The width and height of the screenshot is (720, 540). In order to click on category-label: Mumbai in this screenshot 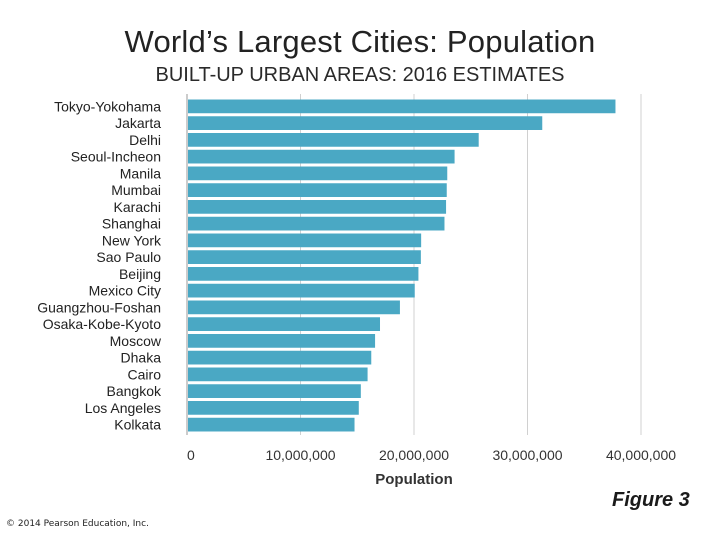, I will do `click(136, 190)`.